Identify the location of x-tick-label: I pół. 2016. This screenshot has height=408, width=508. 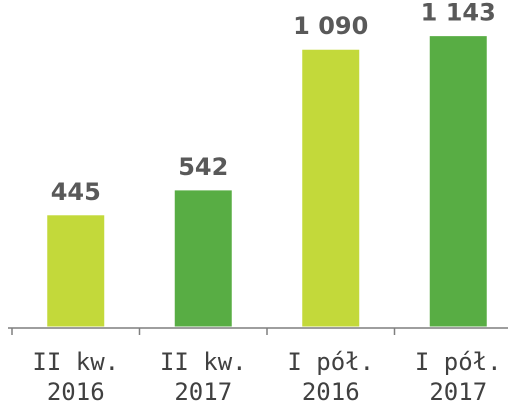
(330, 377).